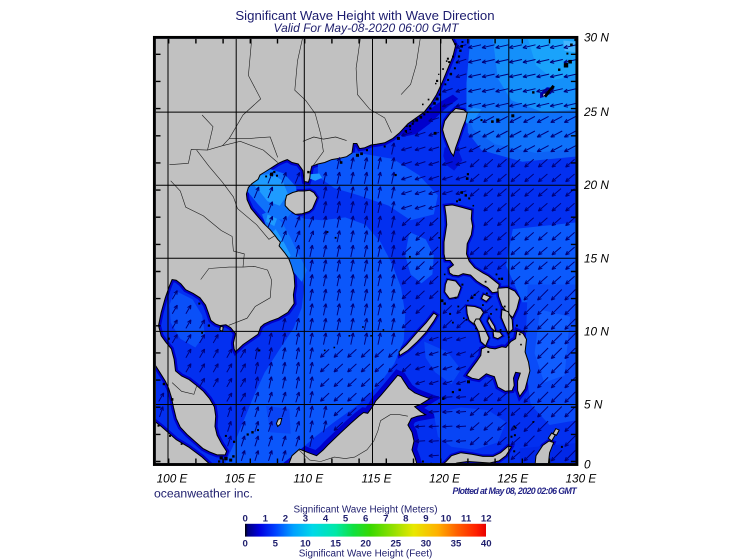 The image size is (755, 560). What do you see at coordinates (367, 28) in the screenshot?
I see `svg-text:Valid For May-08-2020 06:00 GM: Valid For May-08-2020 06:00 GMT` at bounding box center [367, 28].